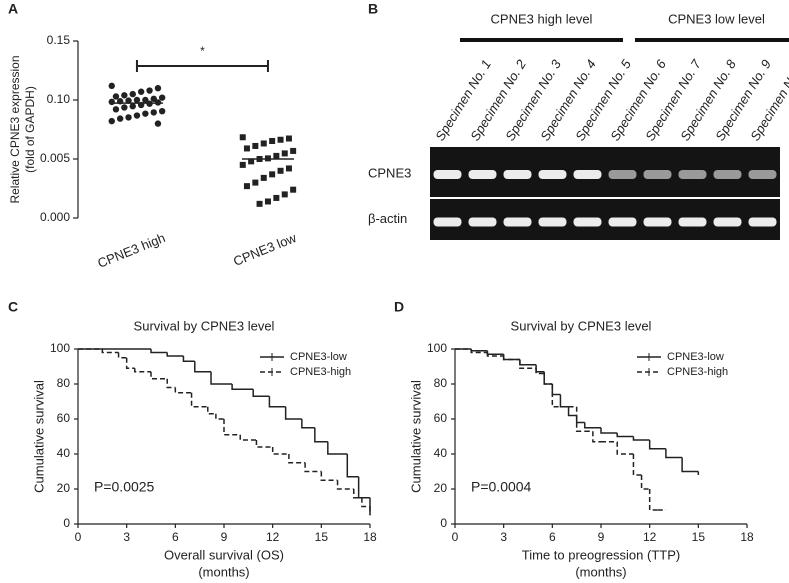 The image size is (789, 583). What do you see at coordinates (64, 383) in the screenshot?
I see `y-tick-label: 80` at bounding box center [64, 383].